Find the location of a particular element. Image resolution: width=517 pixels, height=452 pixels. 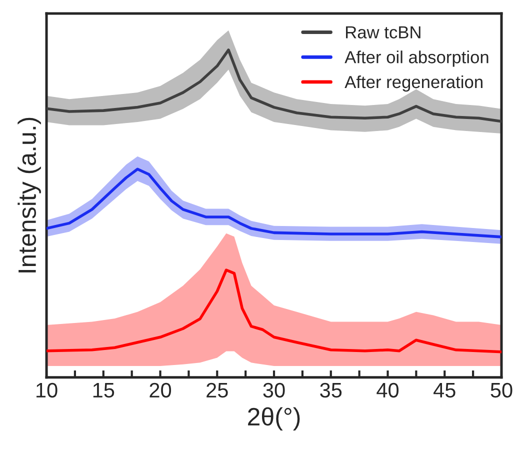

legend-label: After regeneration is located at coordinates (413, 83).